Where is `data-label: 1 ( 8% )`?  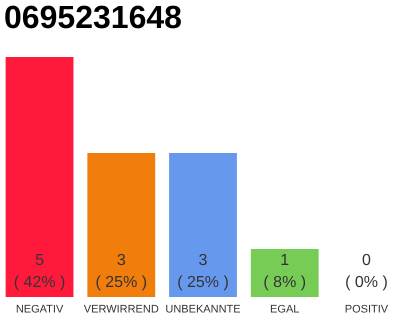 data-label: 1 ( 8% ) is located at coordinates (284, 271).